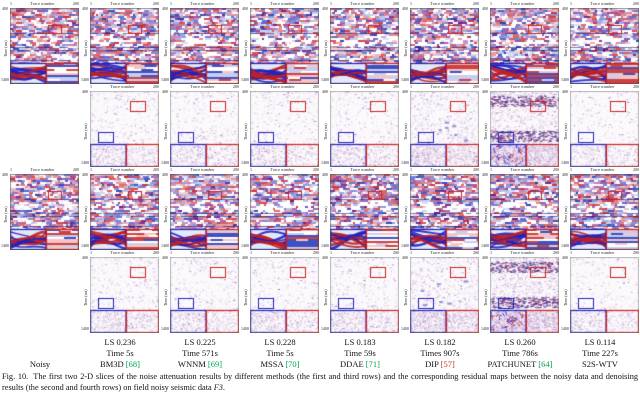 This screenshot has width=640, height=401. I want to click on citation-ref: [57], so click(447, 364).